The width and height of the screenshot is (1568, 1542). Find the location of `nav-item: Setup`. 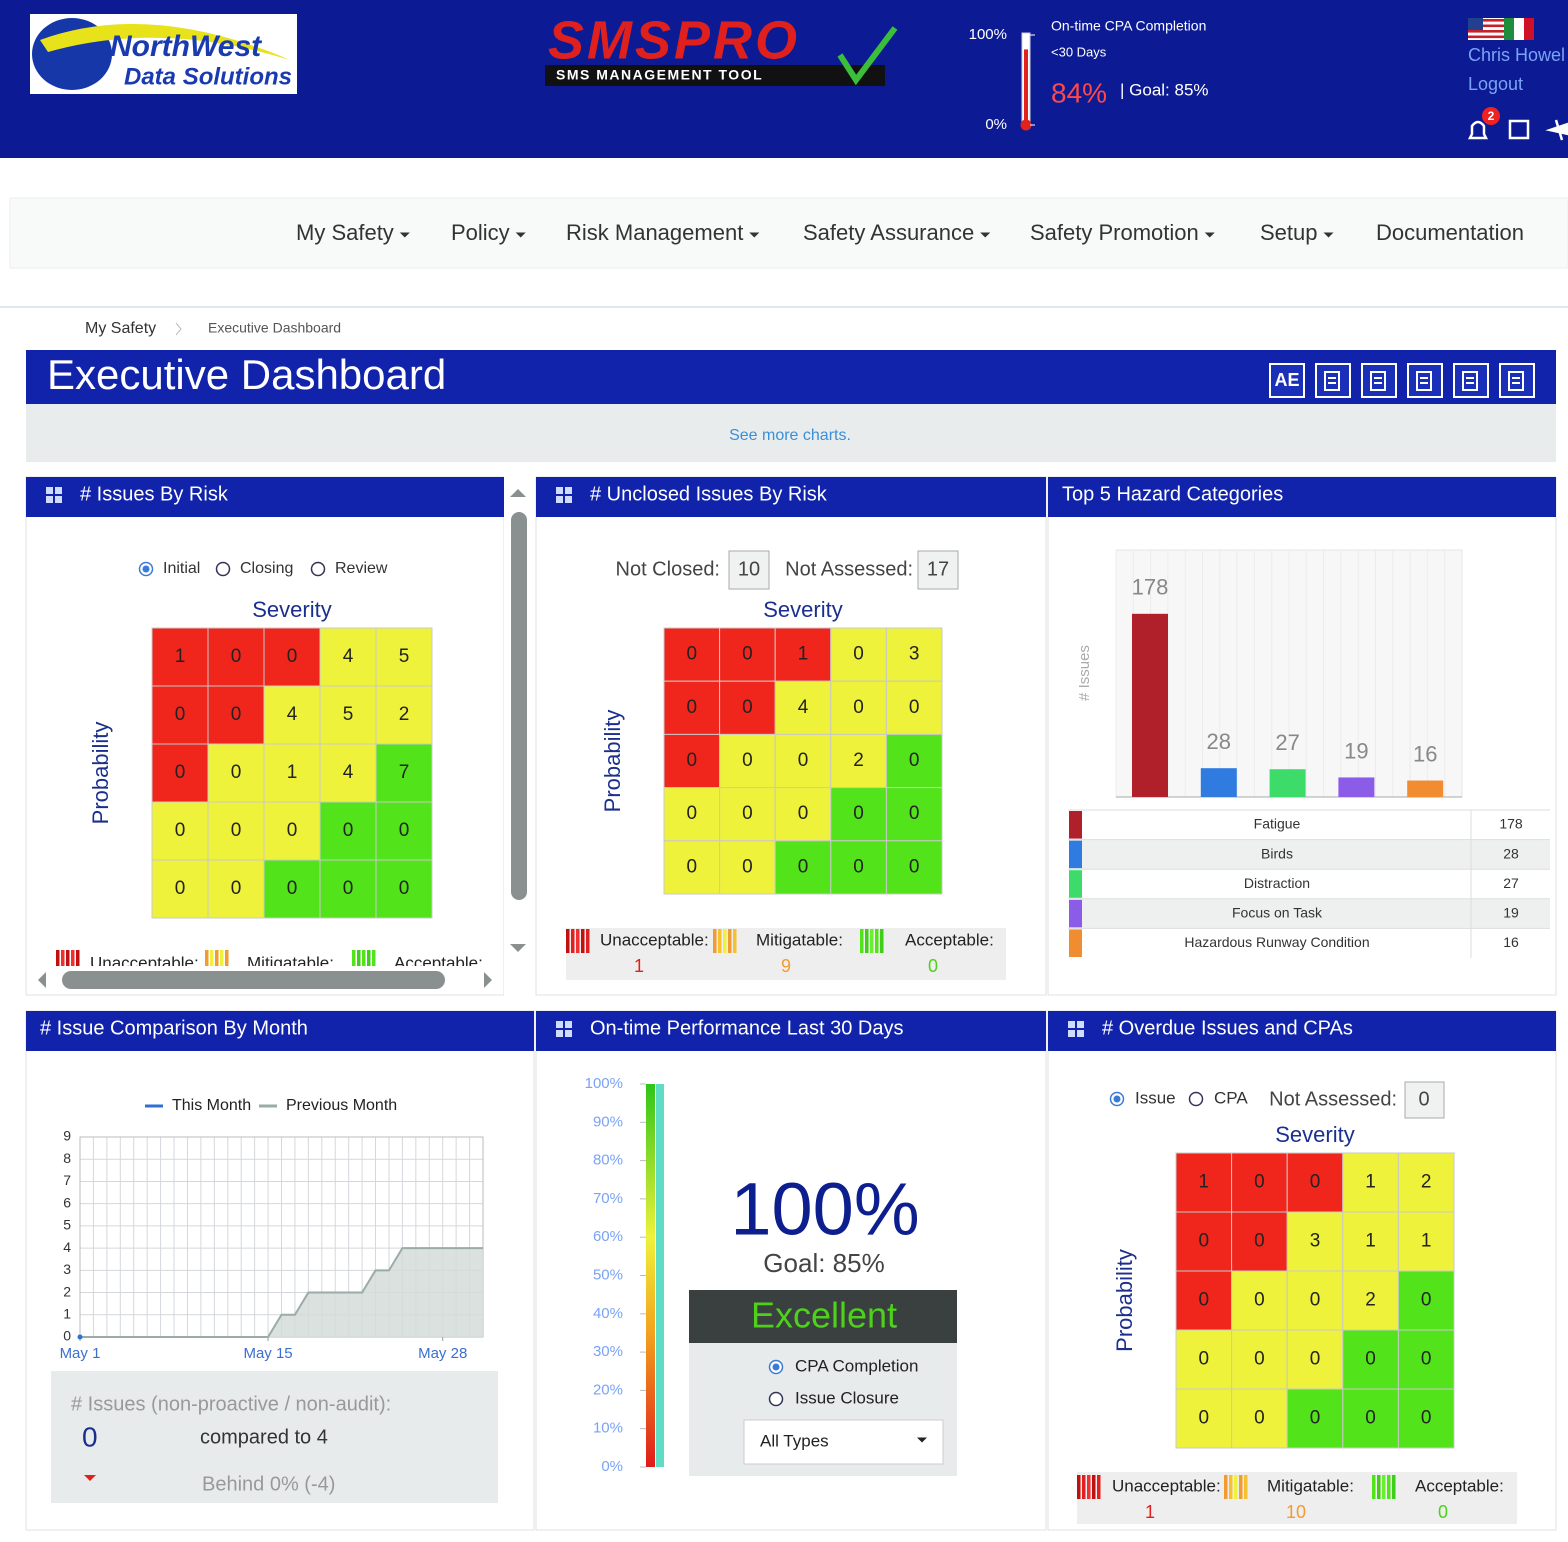

nav-item: Setup is located at coordinates (1289, 232).